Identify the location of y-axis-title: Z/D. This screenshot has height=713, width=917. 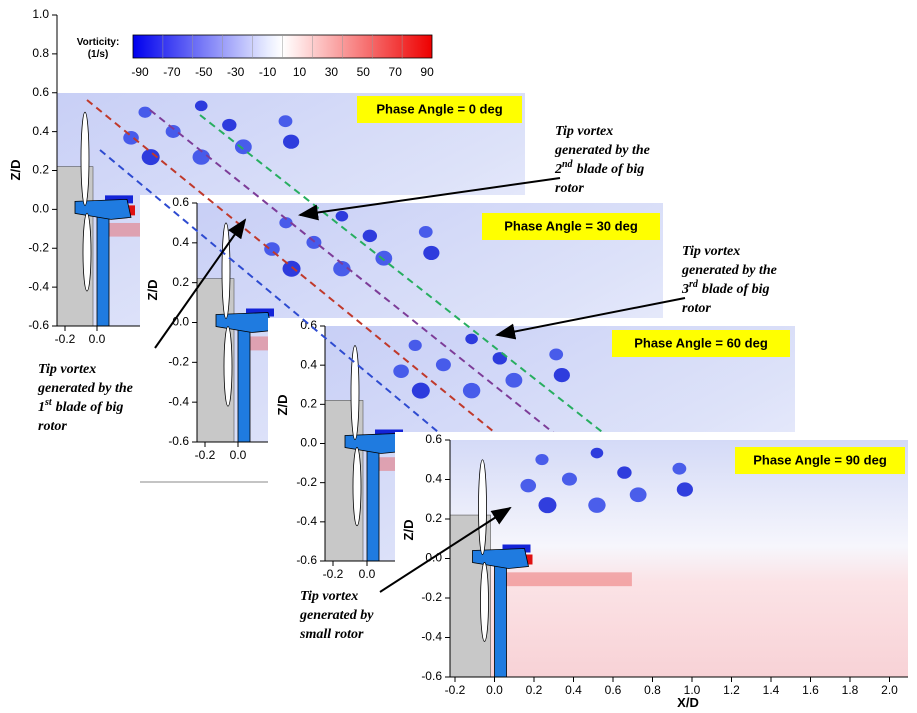
(152, 290).